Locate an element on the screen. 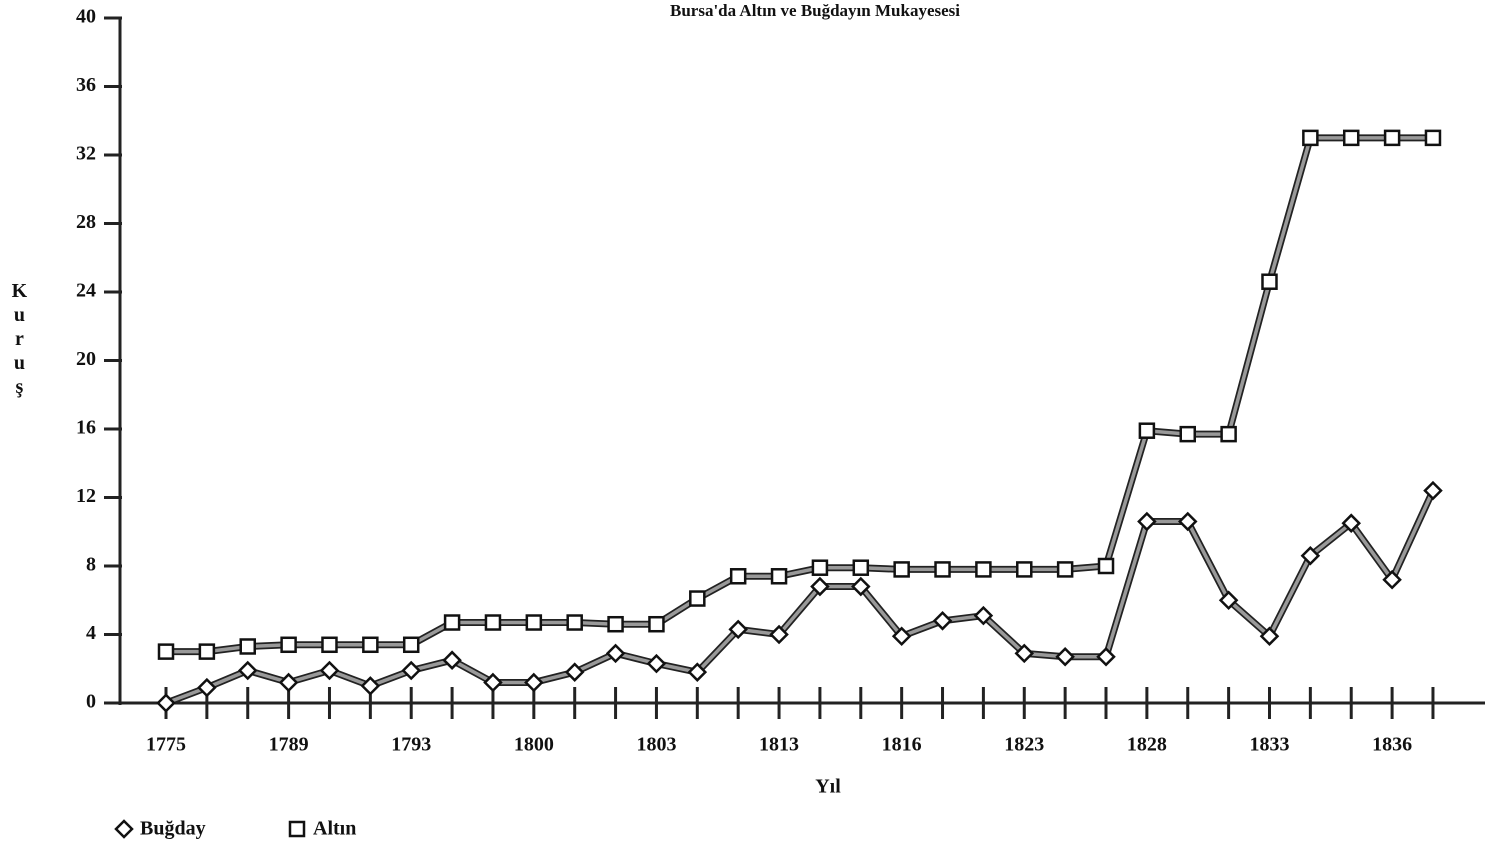 This screenshot has width=1503, height=851. y-tick-label: 12 is located at coordinates (86, 496).